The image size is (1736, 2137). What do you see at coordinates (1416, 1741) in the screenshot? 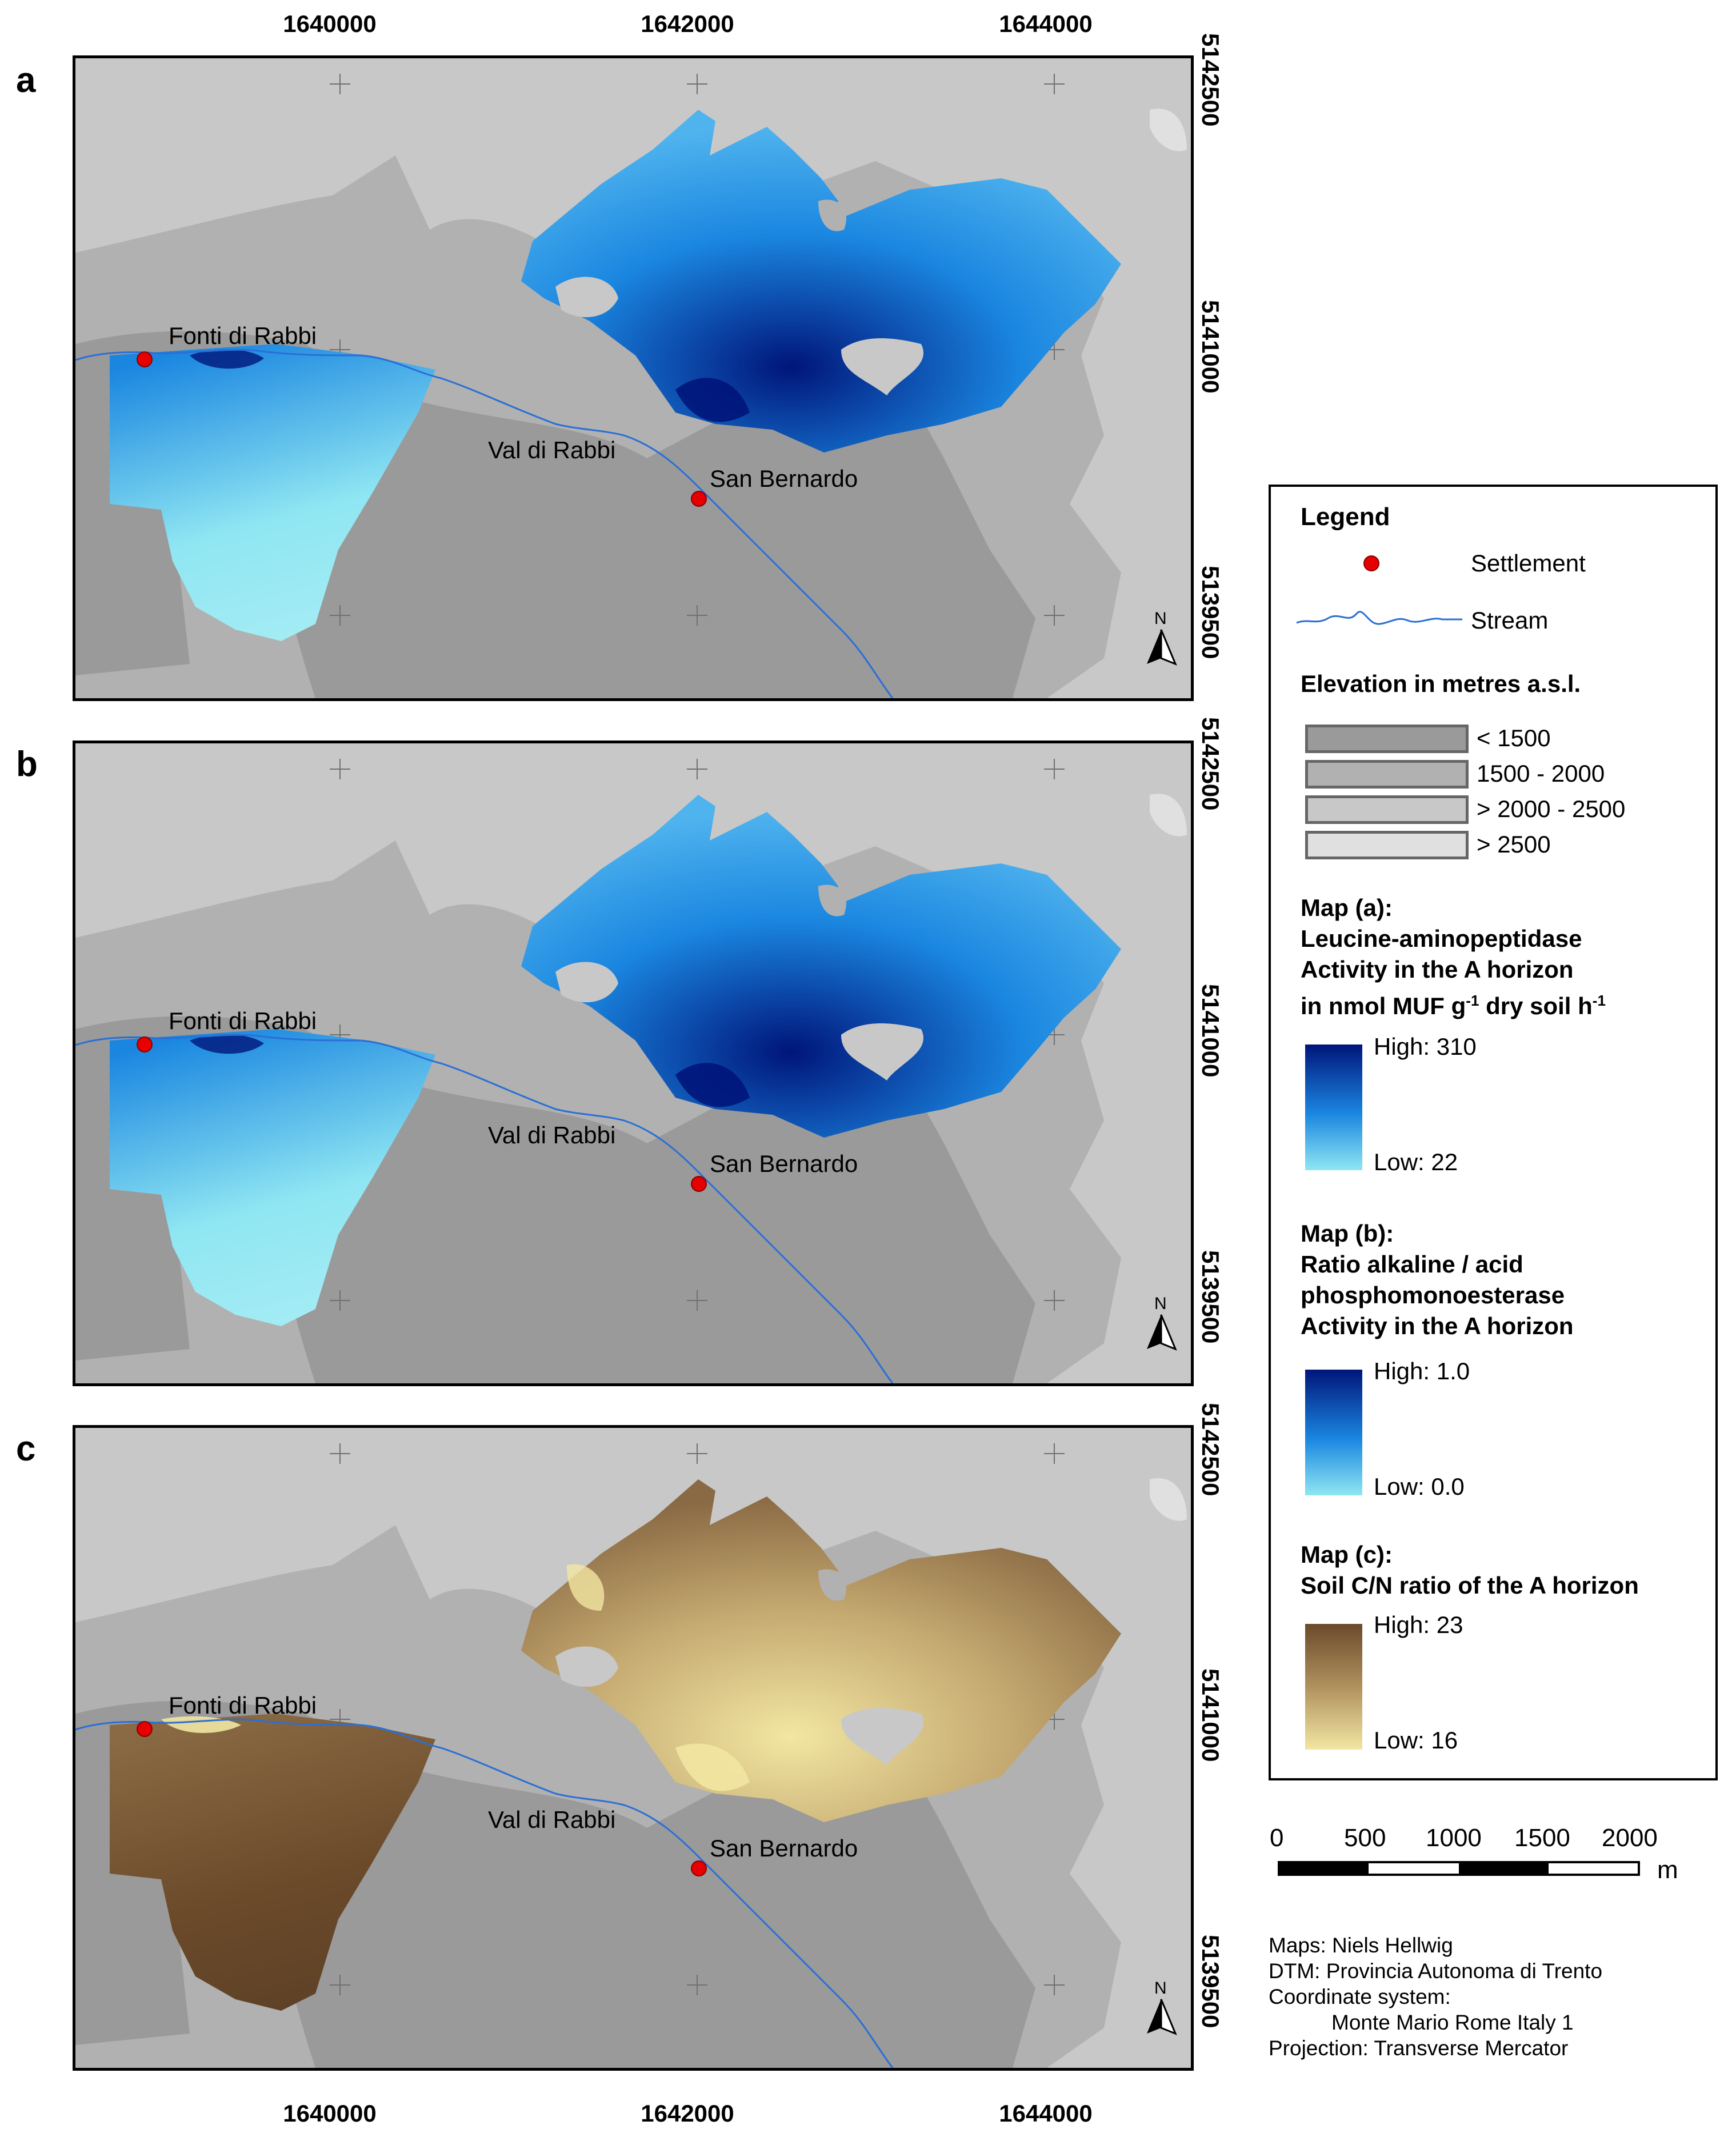
I see `map-c-low: Low: 16` at bounding box center [1416, 1741].